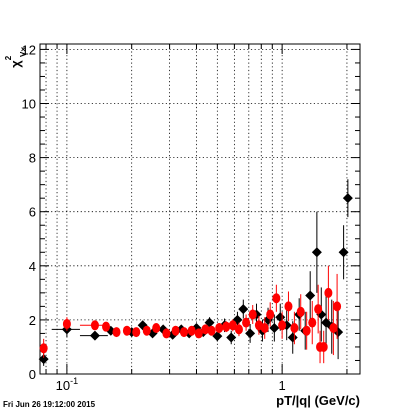  Describe the element at coordinates (32, 212) in the screenshot. I see `y-tick-label: 6` at that location.